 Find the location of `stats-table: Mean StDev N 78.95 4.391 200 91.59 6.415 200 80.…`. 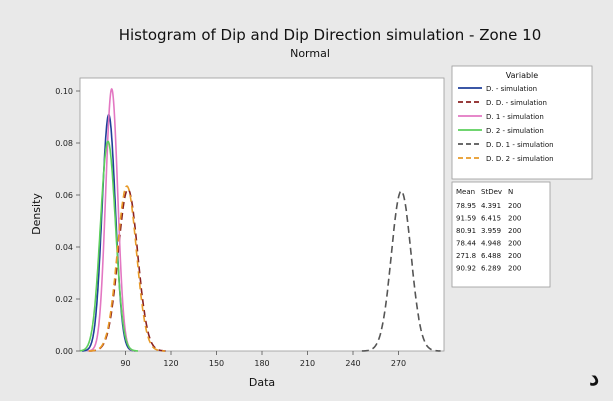

stats-table: Mean StDev N 78.95 4.391 200 91.59 6.415 200 80.… is located at coordinates (501, 234).